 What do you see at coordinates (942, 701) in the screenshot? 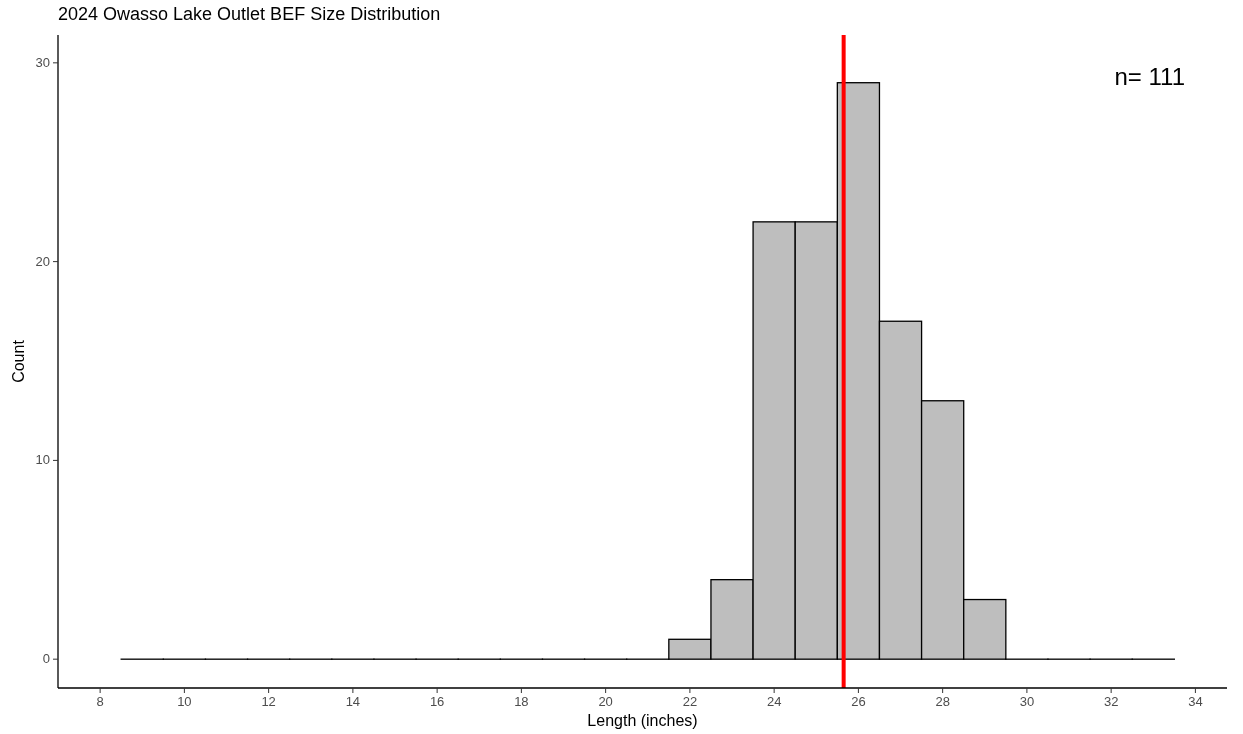
I see `x-tick-label: 28` at bounding box center [942, 701].